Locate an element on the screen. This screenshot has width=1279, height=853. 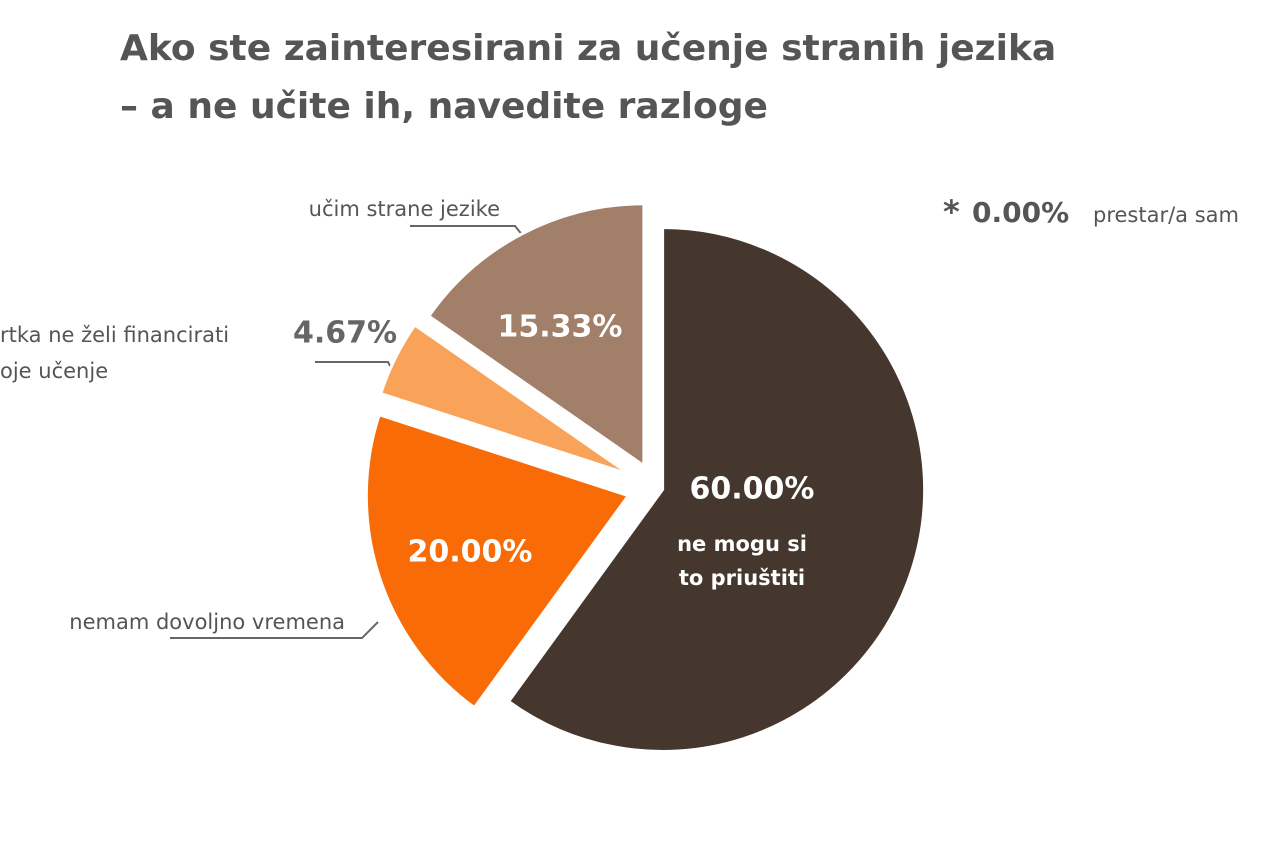
note-label: prestar/a sam is located at coordinates (1166, 215).